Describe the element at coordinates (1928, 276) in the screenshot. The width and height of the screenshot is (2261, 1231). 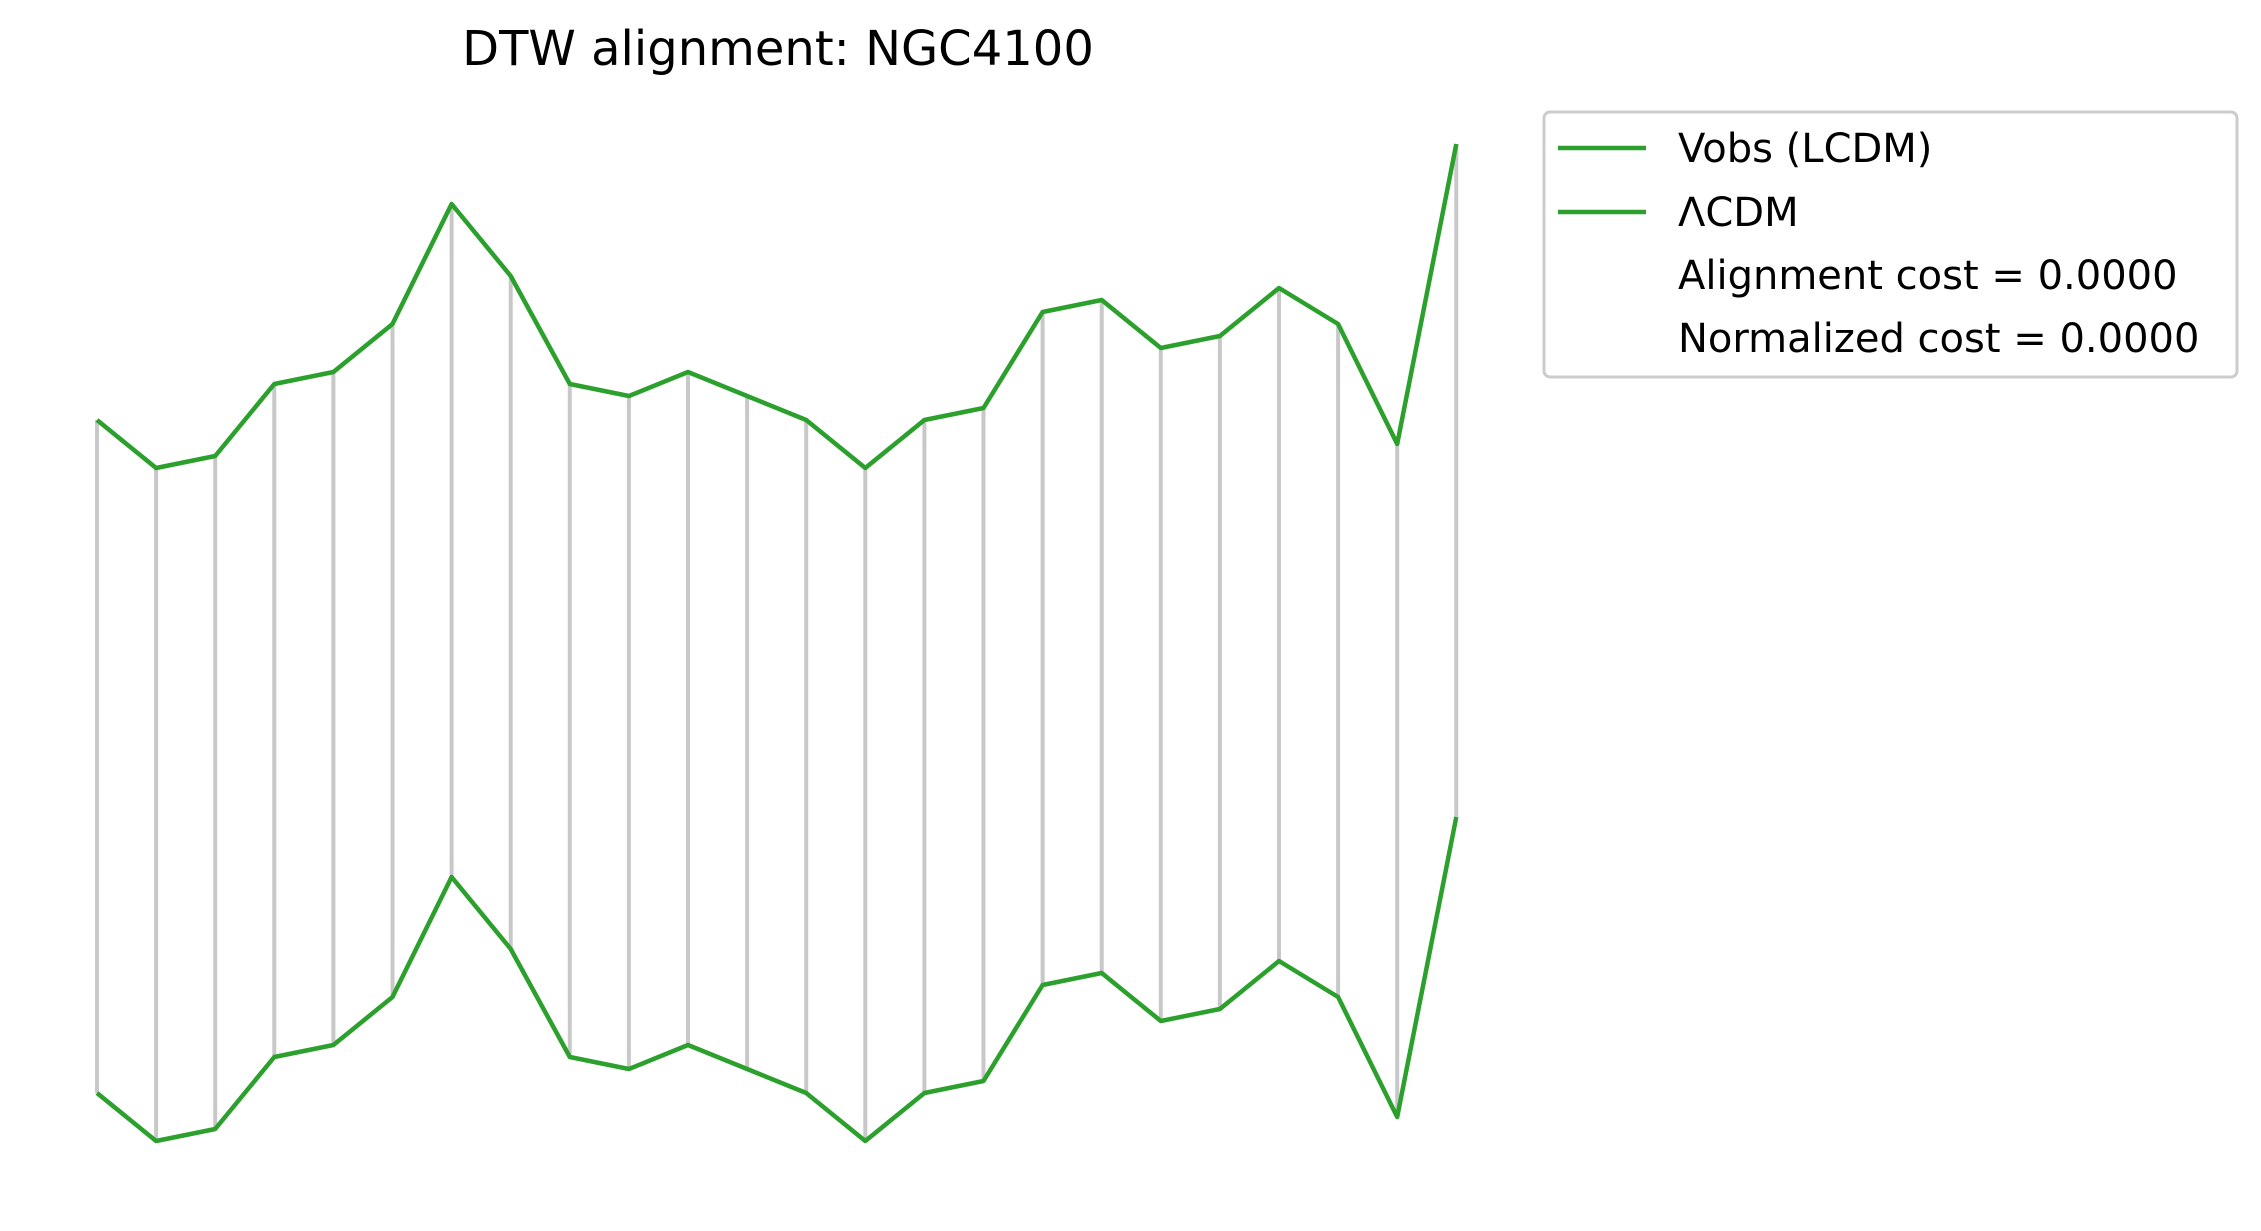
I see `legend-alignment-cost: Alignment cost = 0.0000` at that location.